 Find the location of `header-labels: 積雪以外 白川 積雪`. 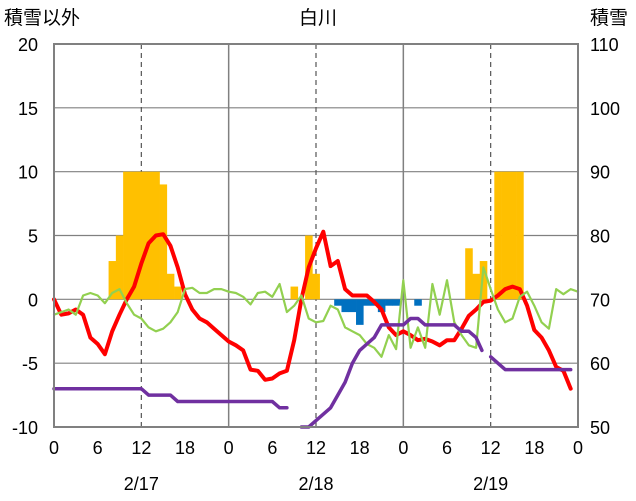

header-labels: 積雪以外 白川 積雪 is located at coordinates (316, 18).